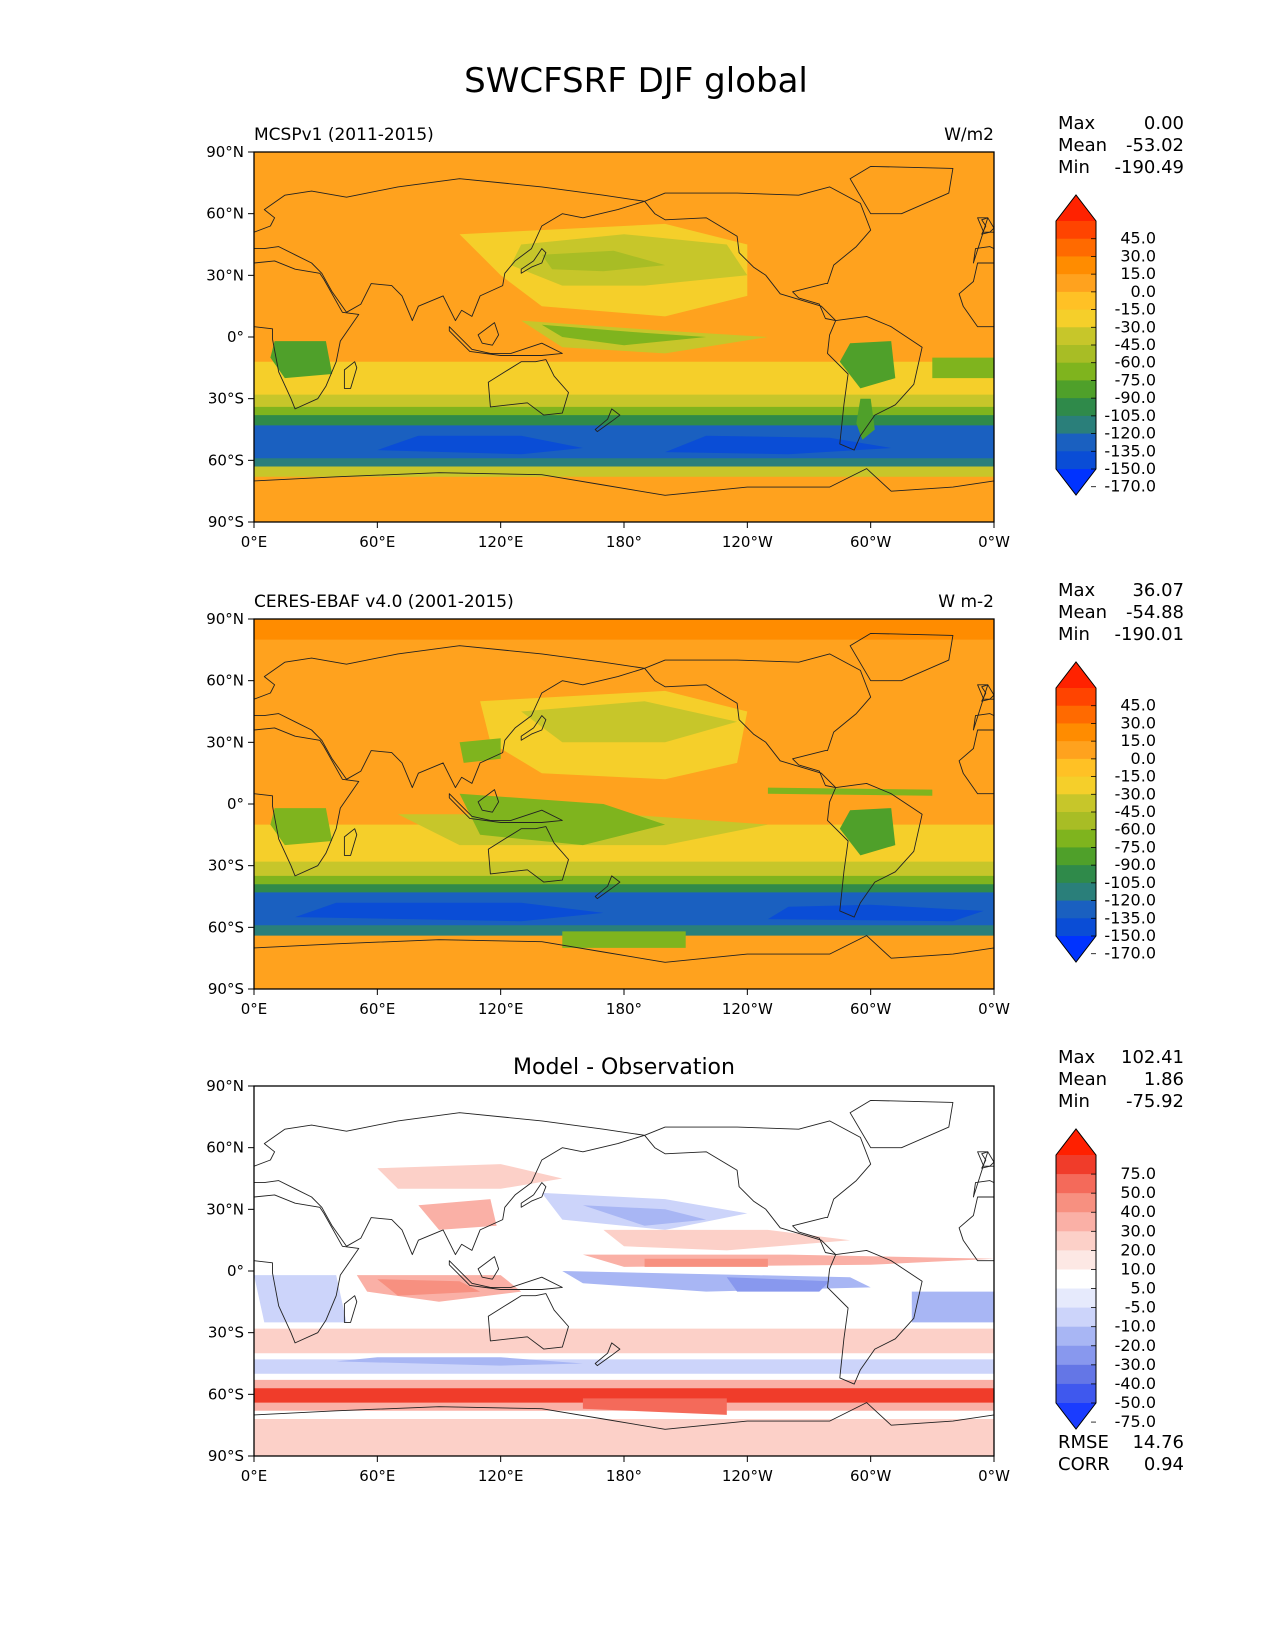  I want to click on panel-units: W m-2, so click(966, 602).